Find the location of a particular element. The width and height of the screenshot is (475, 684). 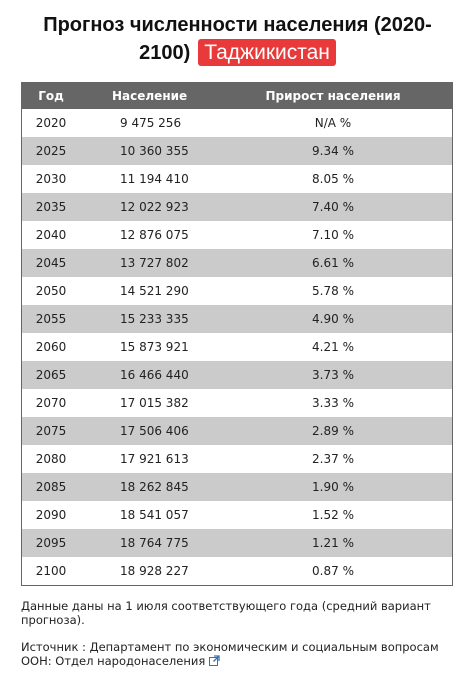

population-cell: 17 015 382 is located at coordinates (154, 403).